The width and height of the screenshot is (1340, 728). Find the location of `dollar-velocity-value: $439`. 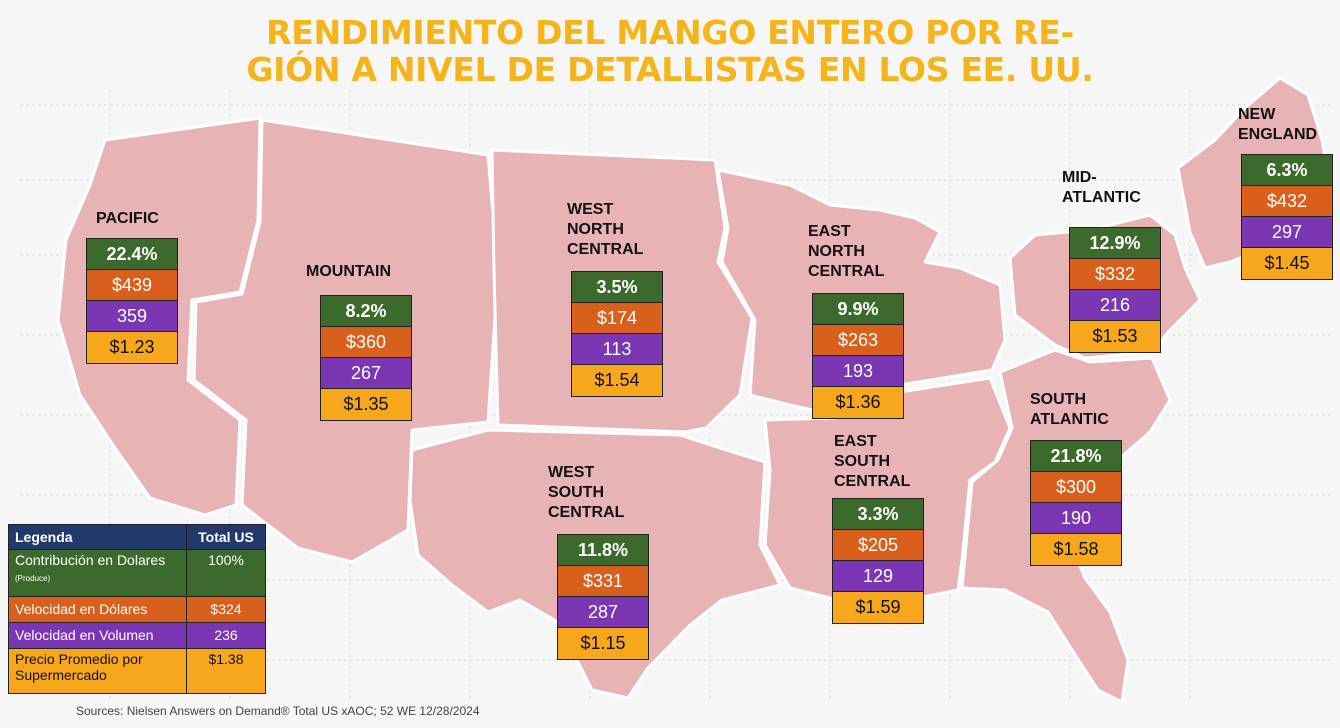

dollar-velocity-value: $439 is located at coordinates (132, 285).